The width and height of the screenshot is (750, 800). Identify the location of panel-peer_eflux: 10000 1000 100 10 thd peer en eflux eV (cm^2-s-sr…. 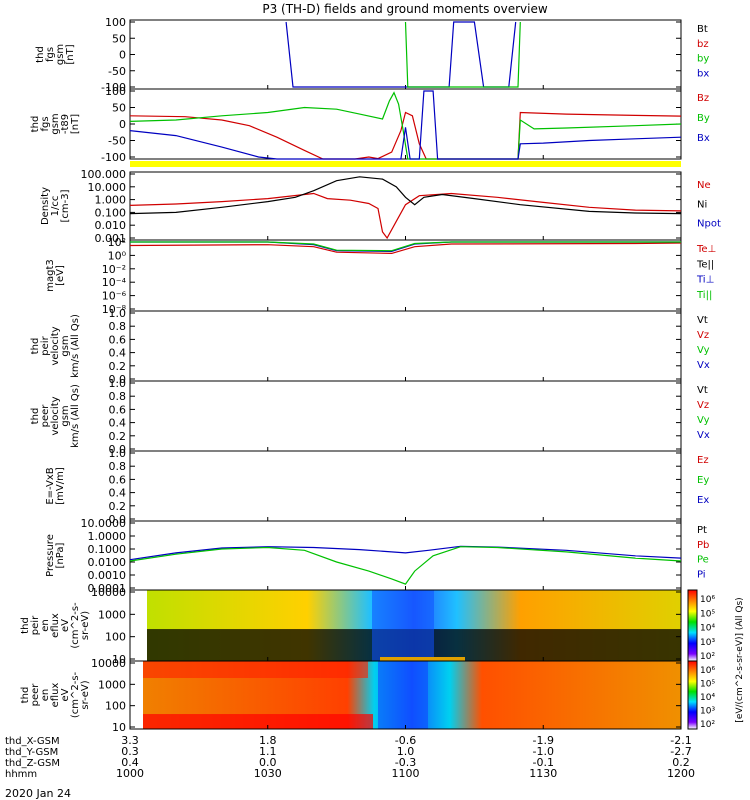
(367, 695).